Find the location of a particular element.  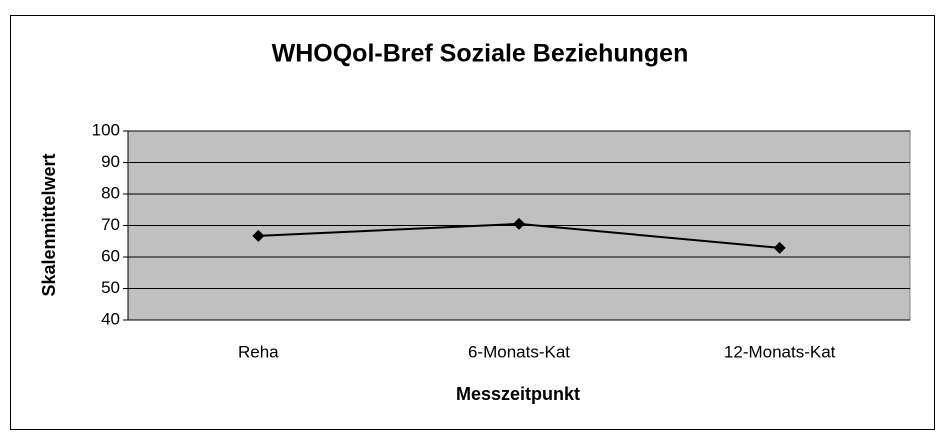

y-tick-label: 50 is located at coordinates (110, 287).